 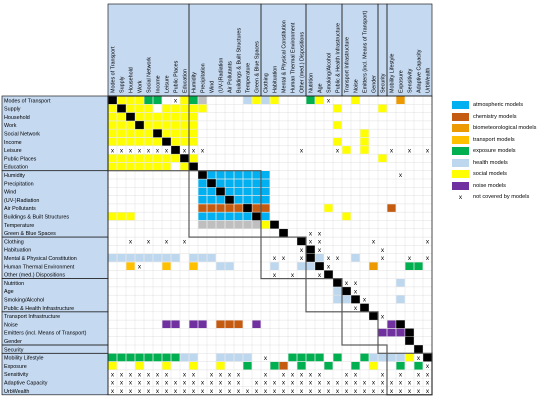 I want to click on legend-label: exposure models, so click(x=494, y=151).